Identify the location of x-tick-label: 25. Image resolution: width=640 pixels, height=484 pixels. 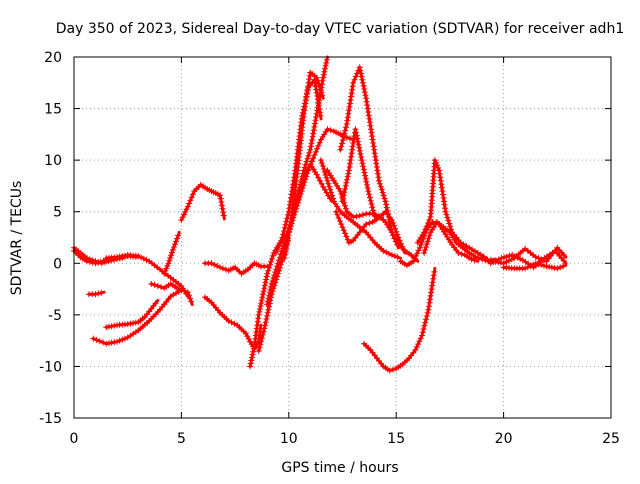
(611, 439).